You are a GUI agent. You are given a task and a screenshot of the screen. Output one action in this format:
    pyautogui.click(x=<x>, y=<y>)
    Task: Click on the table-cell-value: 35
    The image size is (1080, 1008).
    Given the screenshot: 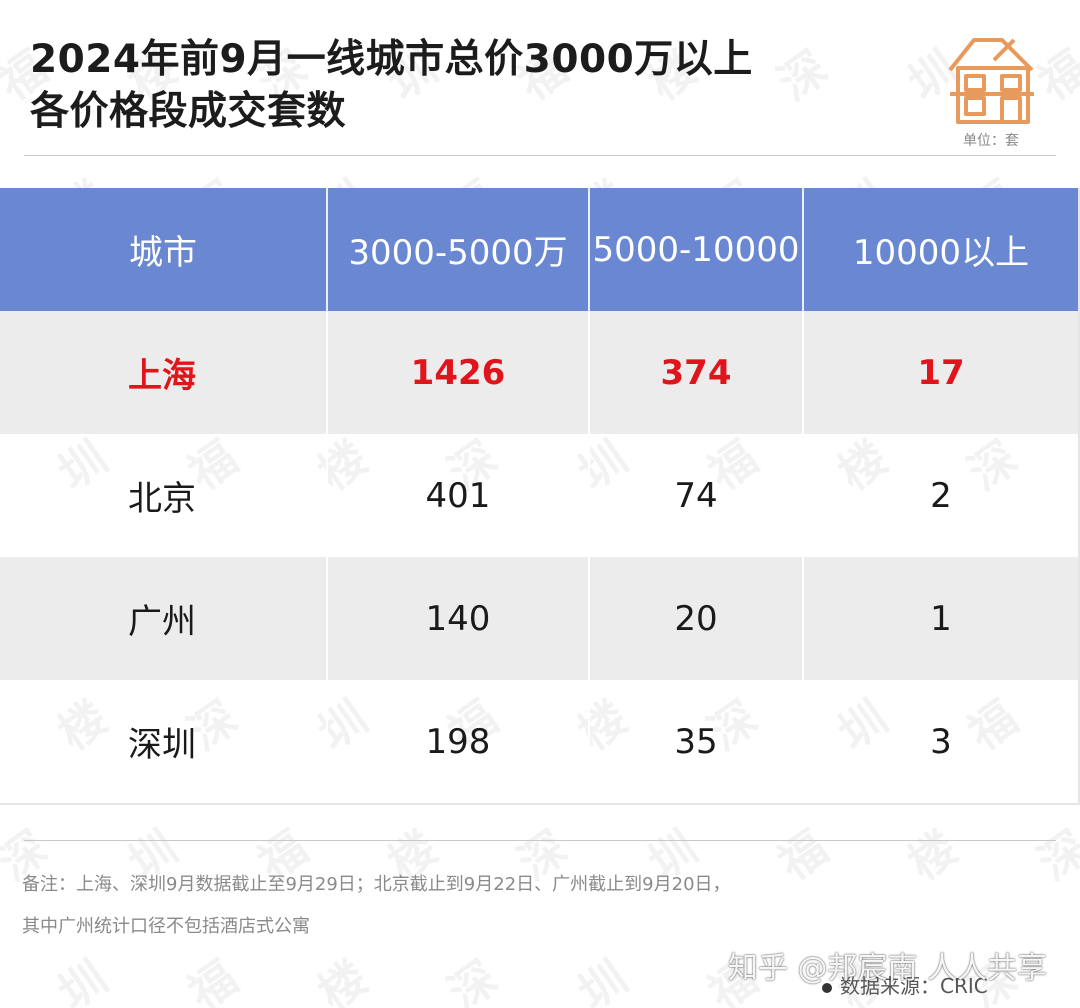 What is the action you would take?
    pyautogui.click(x=697, y=741)
    